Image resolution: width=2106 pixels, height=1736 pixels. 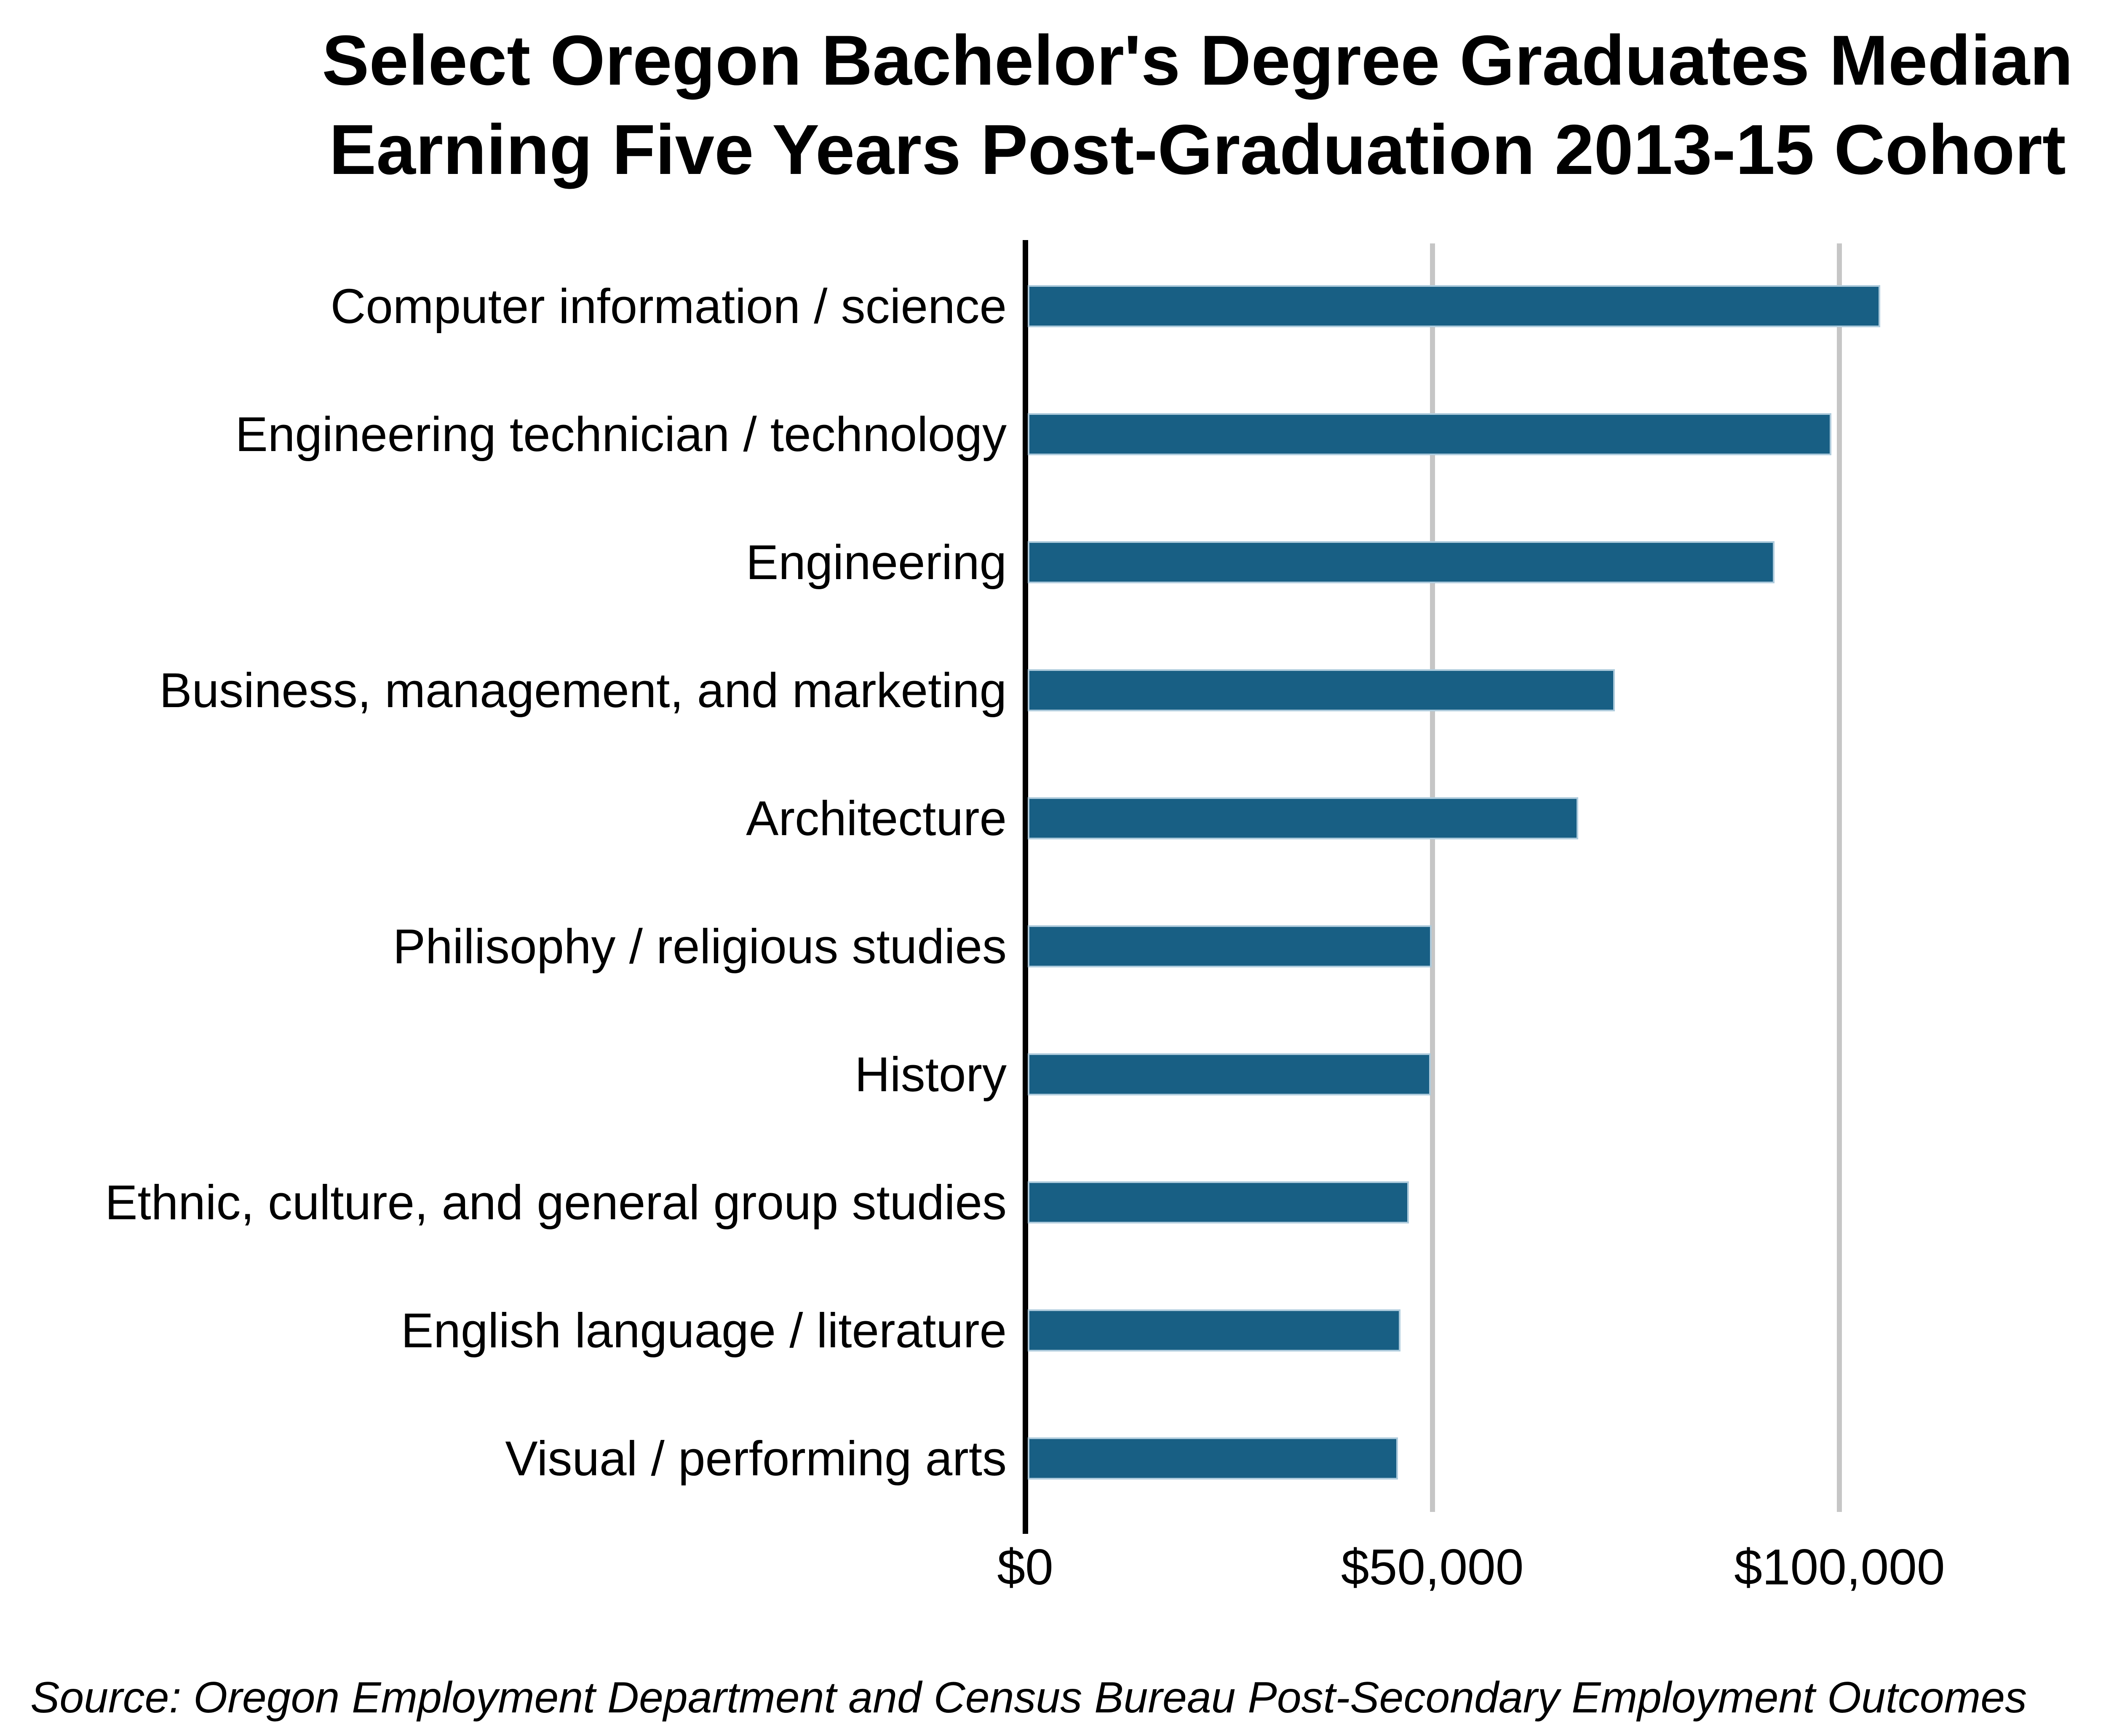 I want to click on x-axis-tick-label: $150,000, so click(x=2092, y=1567).